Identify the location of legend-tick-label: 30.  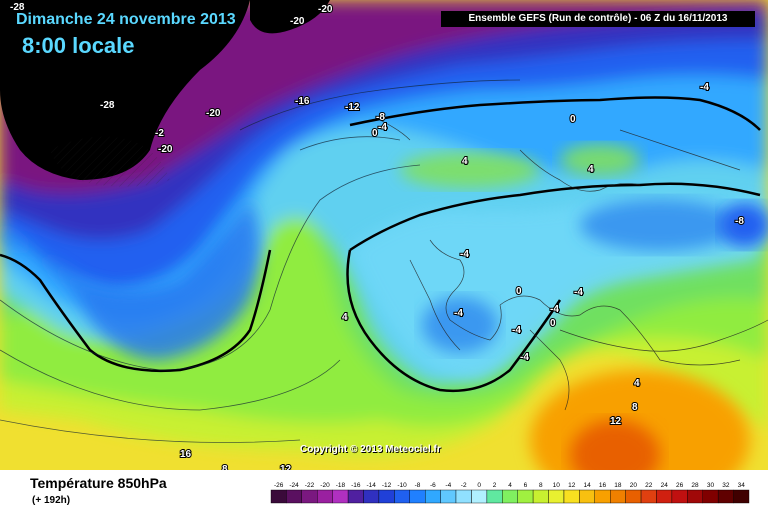
(711, 485).